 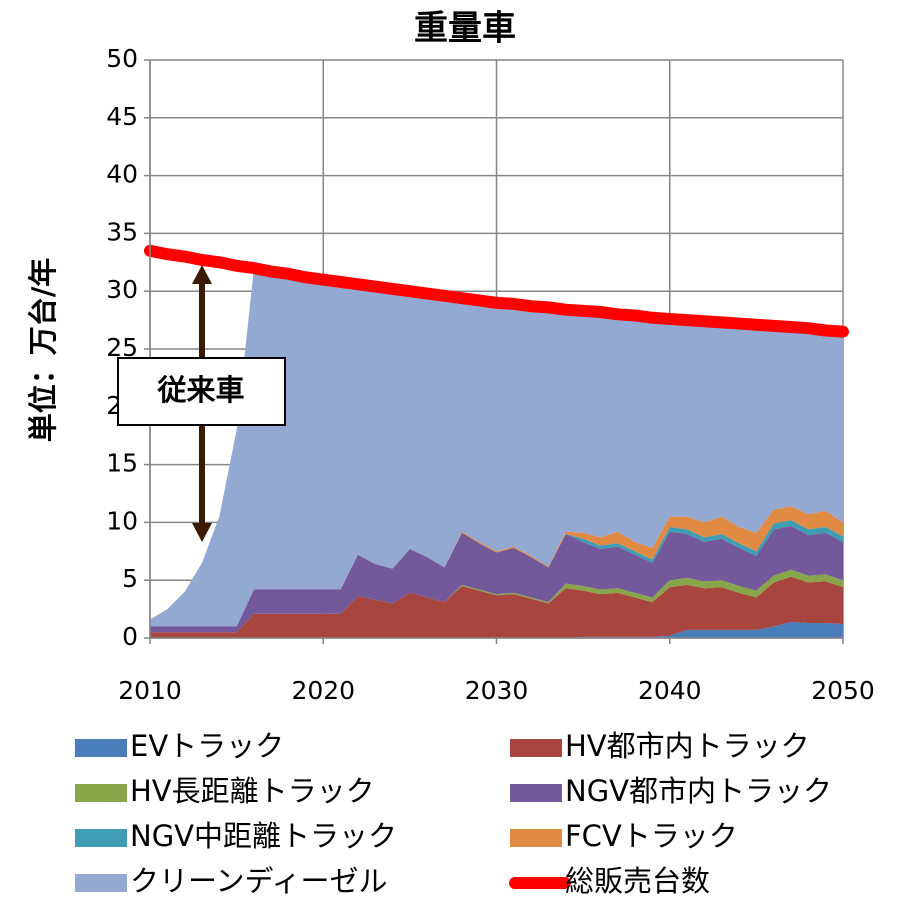 What do you see at coordinates (465, 29) in the screenshot?
I see `chart-title: 重量車` at bounding box center [465, 29].